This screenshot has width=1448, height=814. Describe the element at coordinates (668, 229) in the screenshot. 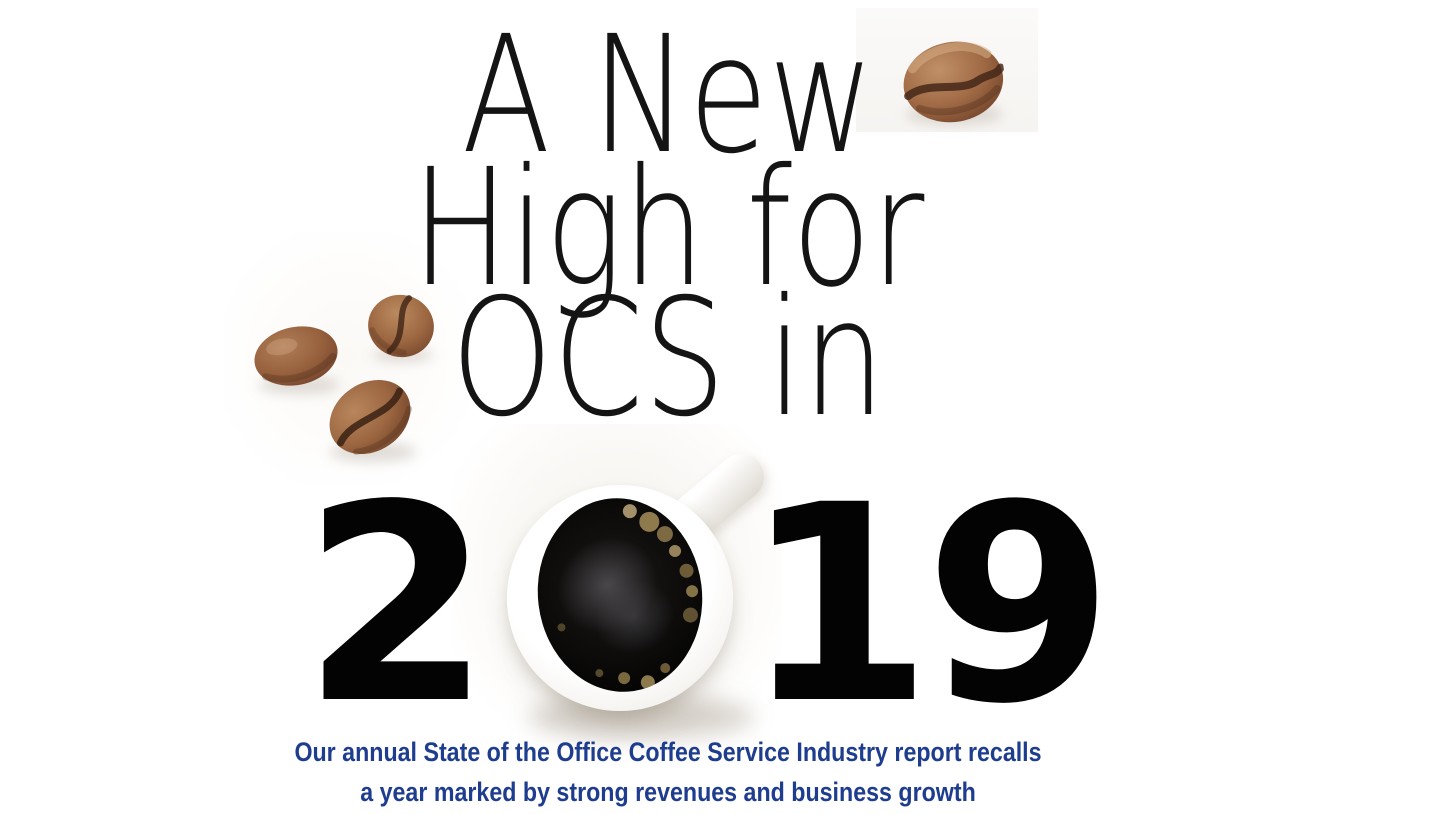

I see `headline-line-2: High for` at that location.